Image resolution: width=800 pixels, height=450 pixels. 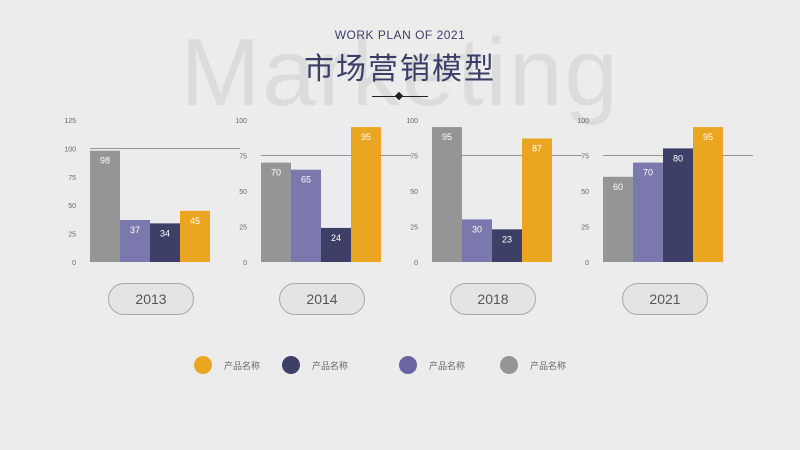 I want to click on page-title: 市场营销模型, so click(x=400, y=69).